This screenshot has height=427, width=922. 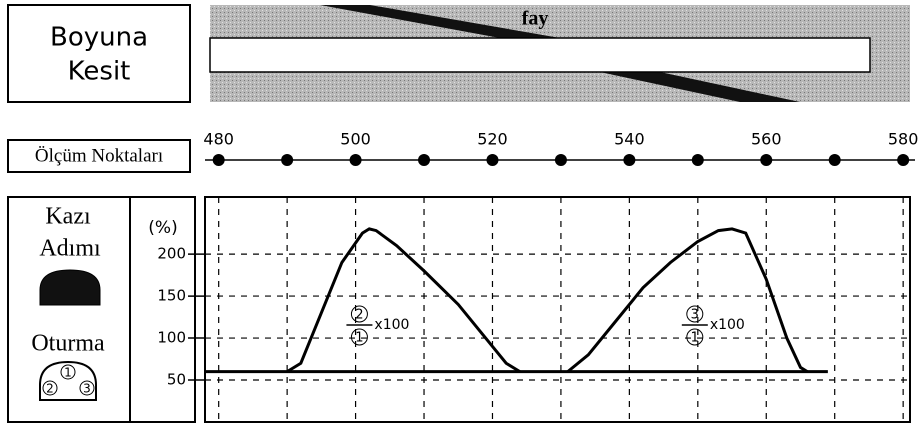 I want to click on y-label: (%), so click(x=162, y=228).